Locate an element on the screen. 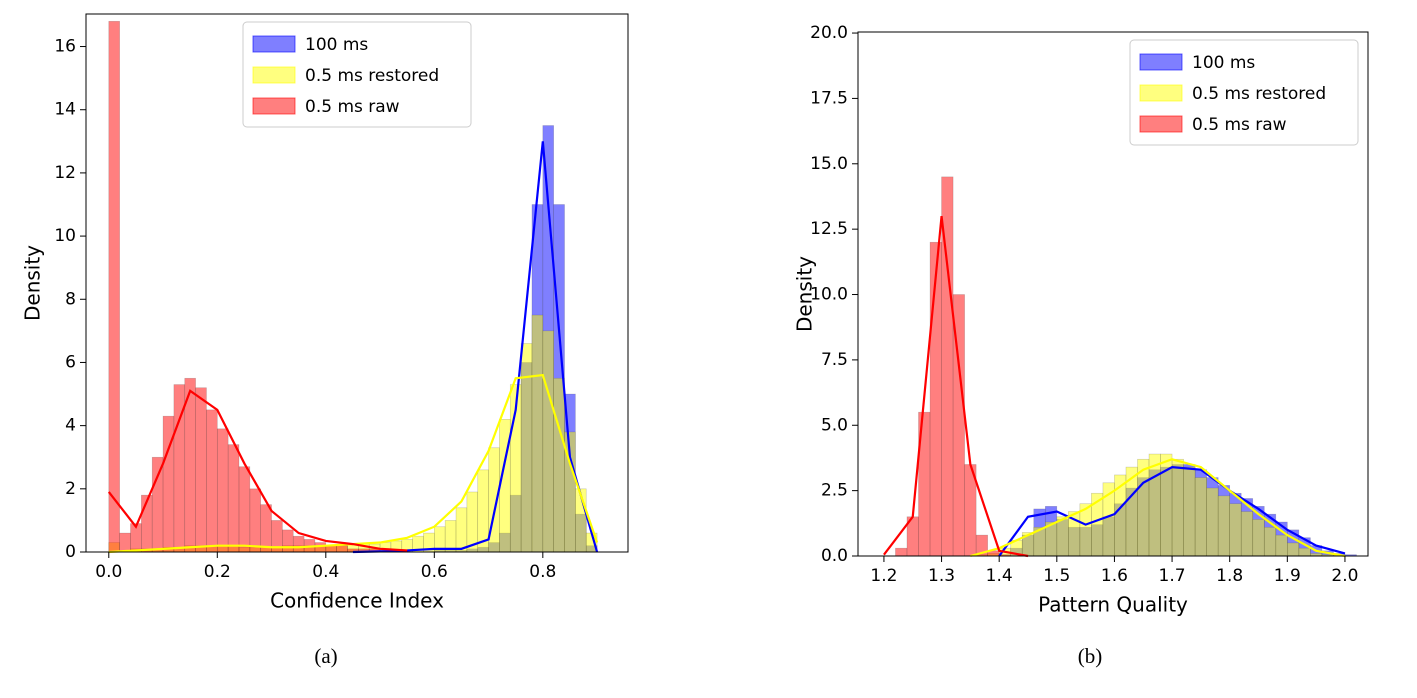  x-axis-label: Pattern Quality is located at coordinates (1113, 605).